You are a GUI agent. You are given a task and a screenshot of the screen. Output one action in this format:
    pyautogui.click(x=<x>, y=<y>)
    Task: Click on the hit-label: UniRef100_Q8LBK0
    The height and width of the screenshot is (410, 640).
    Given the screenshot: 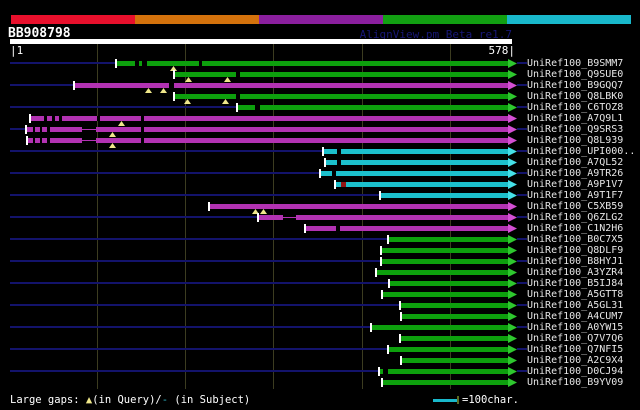 What is the action you would take?
    pyautogui.click(x=575, y=96)
    